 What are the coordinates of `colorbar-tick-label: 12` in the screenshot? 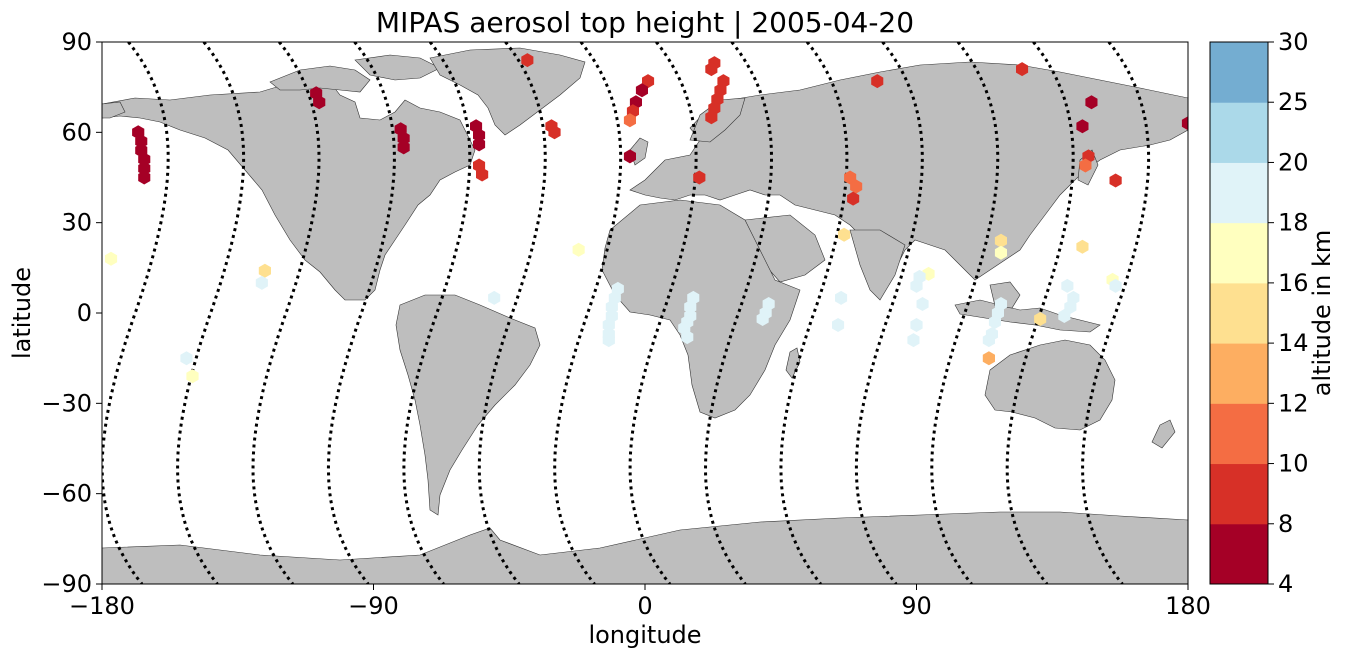 It's located at (1293, 403).